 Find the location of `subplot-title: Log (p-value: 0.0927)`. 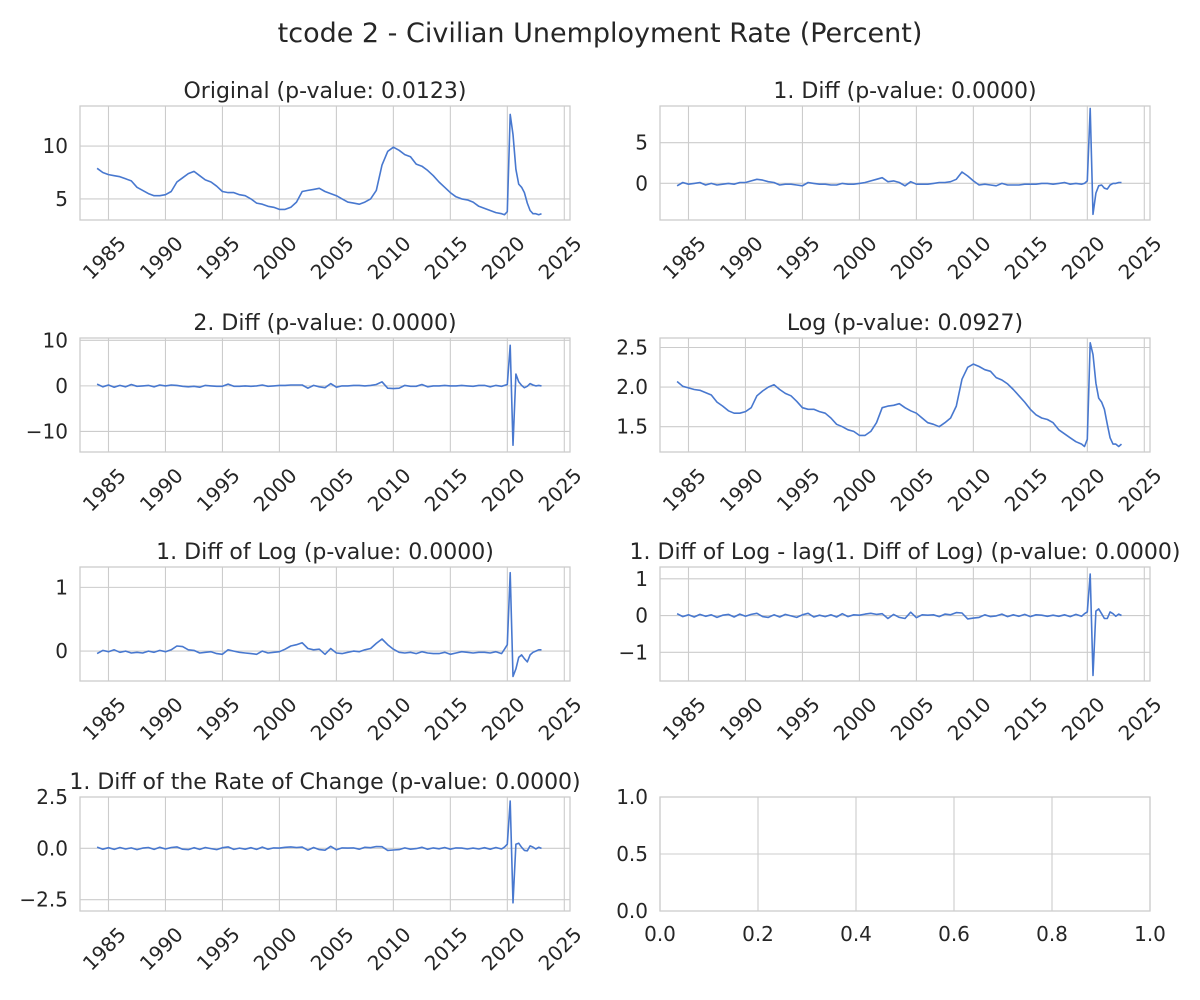

subplot-title: Log (p-value: 0.0927) is located at coordinates (905, 323).